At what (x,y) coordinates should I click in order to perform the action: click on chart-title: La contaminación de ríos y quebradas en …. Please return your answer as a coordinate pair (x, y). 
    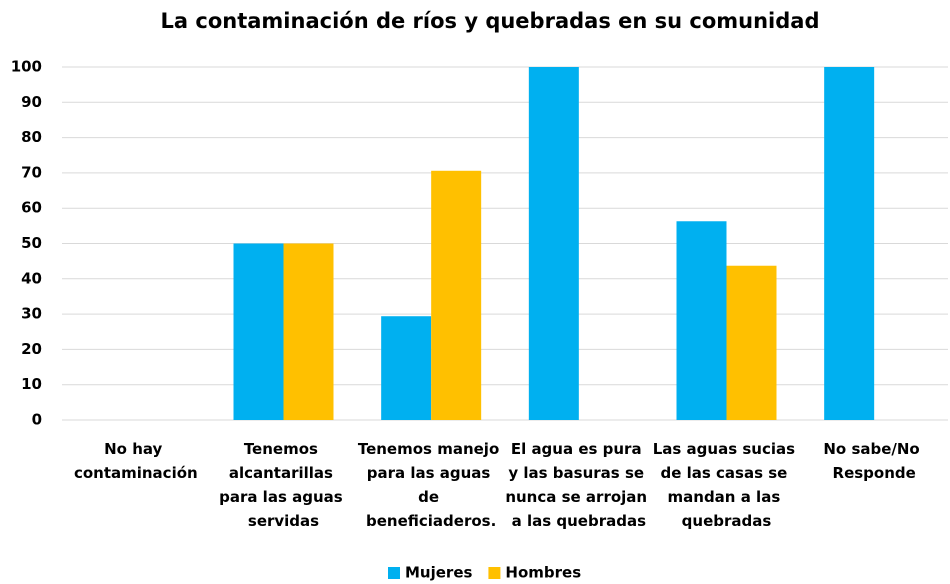
    Looking at the image, I should click on (490, 21).